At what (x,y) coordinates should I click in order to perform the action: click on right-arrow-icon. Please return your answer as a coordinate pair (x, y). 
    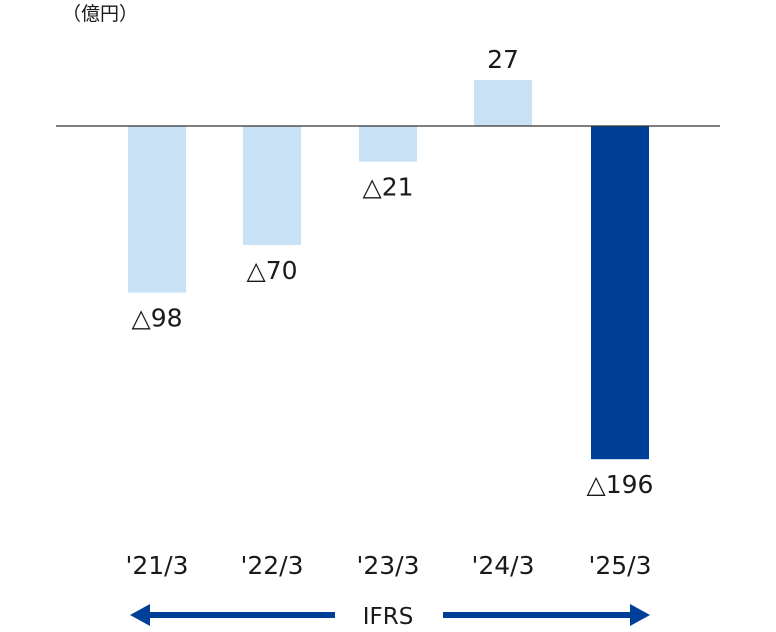
    Looking at the image, I should click on (546, 615).